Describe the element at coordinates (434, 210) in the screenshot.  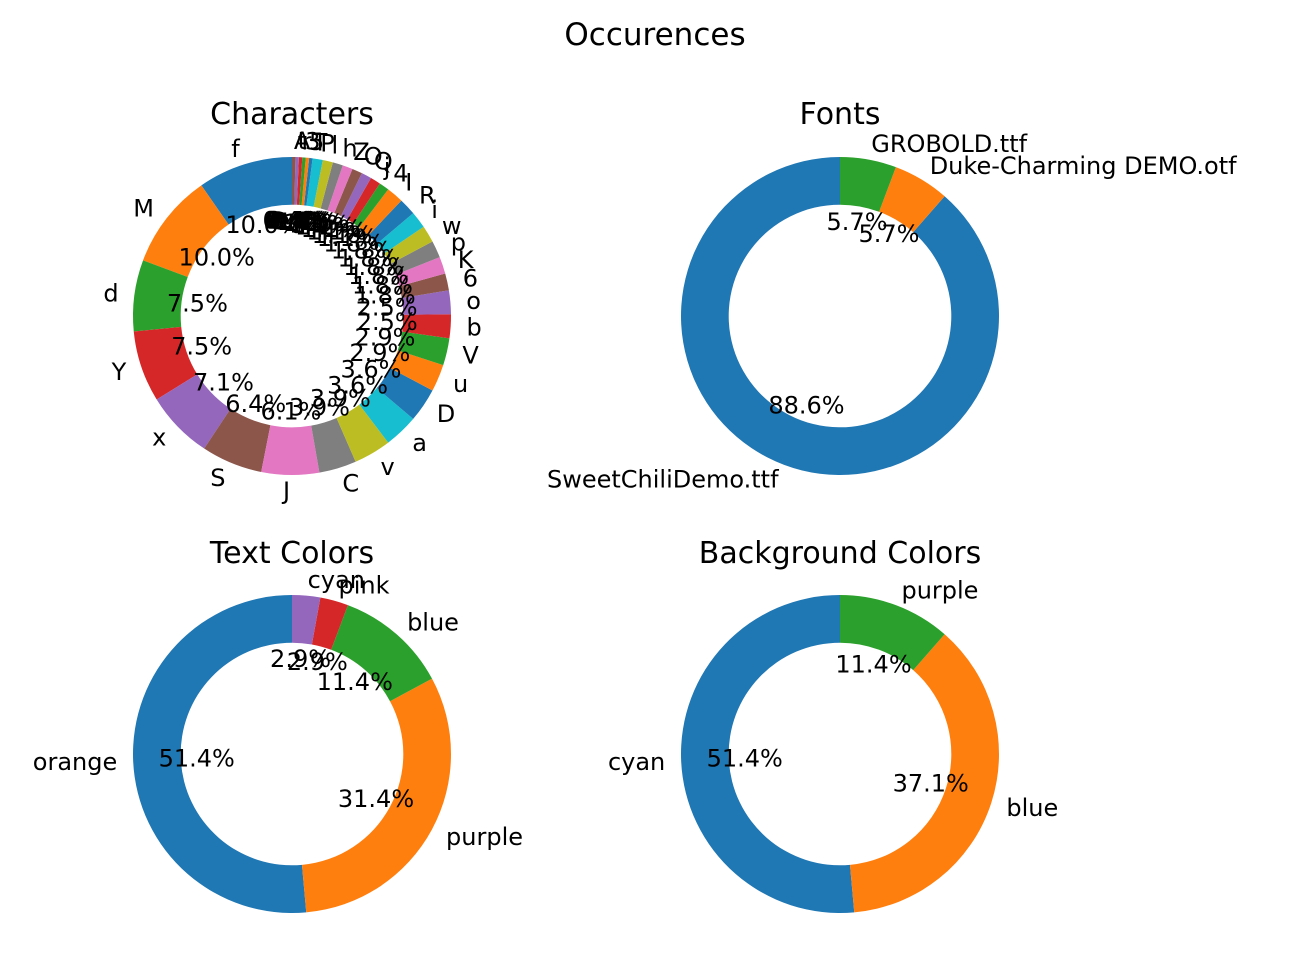
I see `label-characters-i: i` at that location.